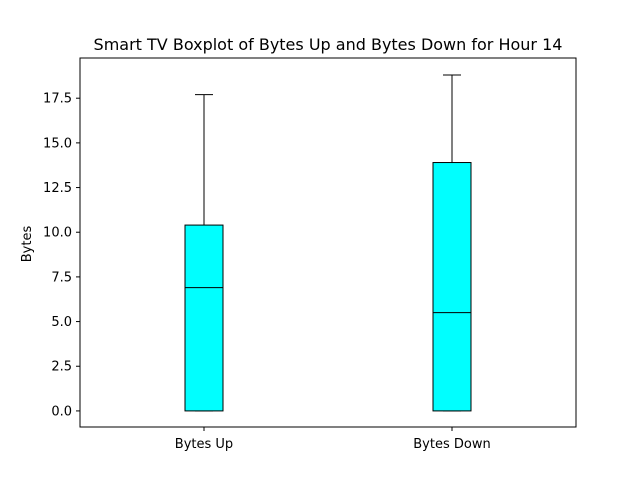  What do you see at coordinates (61, 277) in the screenshot?
I see `y-tick-label: 7.5` at bounding box center [61, 277].